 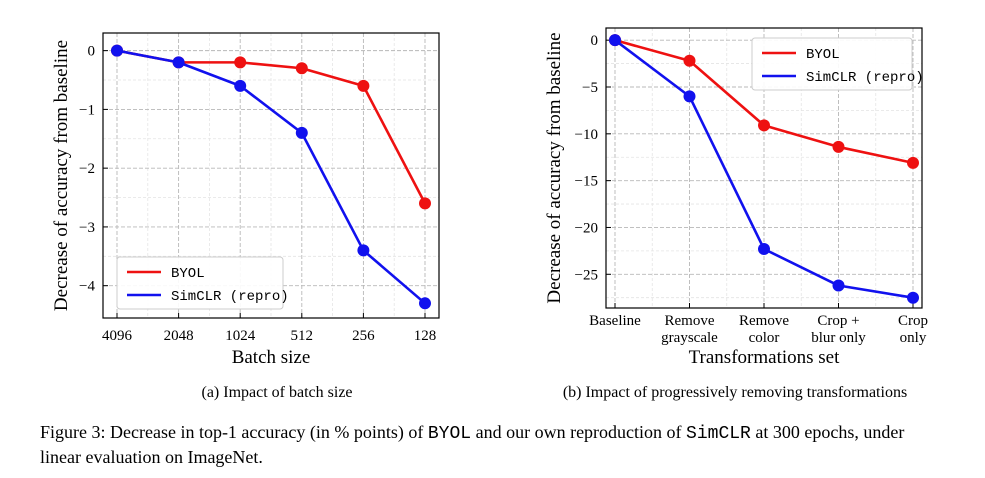 I want to click on x-tick-label: 128, so click(x=425, y=336).